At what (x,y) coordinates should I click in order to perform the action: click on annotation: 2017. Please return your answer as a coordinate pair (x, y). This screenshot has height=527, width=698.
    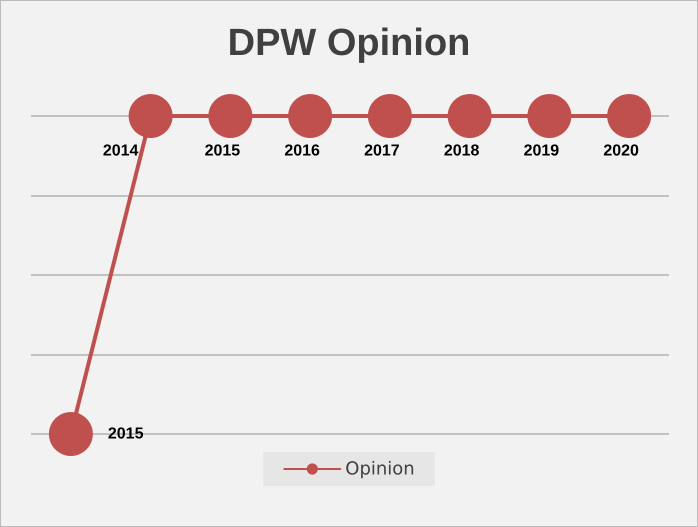
    Looking at the image, I should click on (382, 151).